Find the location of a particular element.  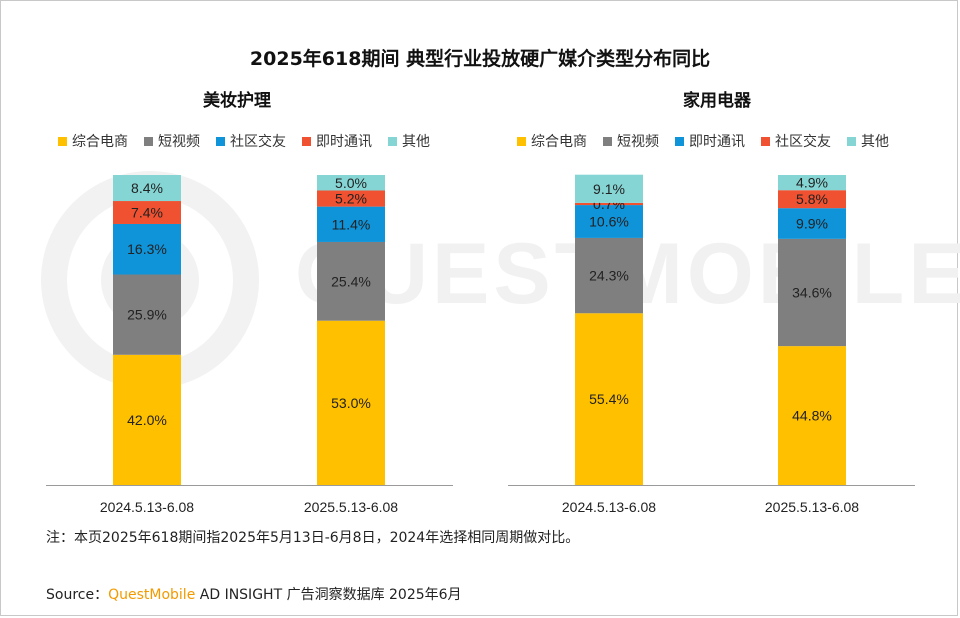

data-label: 5.8% is located at coordinates (812, 199).